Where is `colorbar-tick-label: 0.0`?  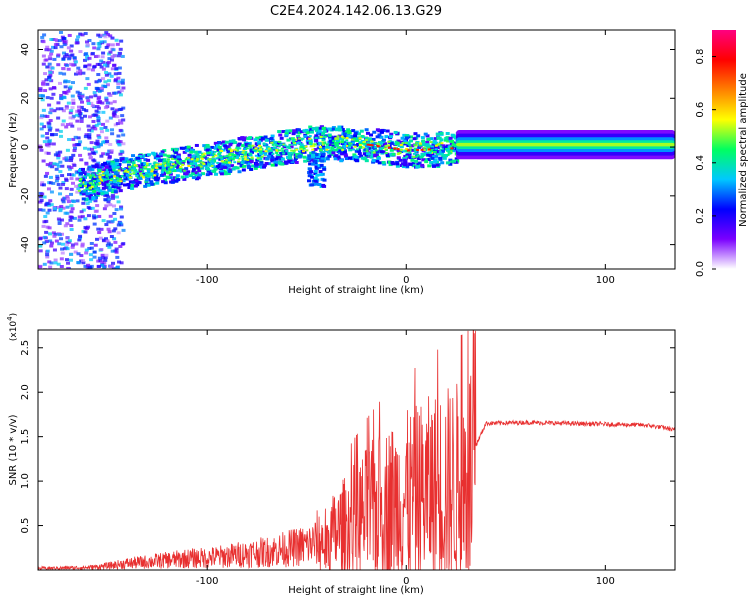
colorbar-tick-label: 0.0 is located at coordinates (700, 269).